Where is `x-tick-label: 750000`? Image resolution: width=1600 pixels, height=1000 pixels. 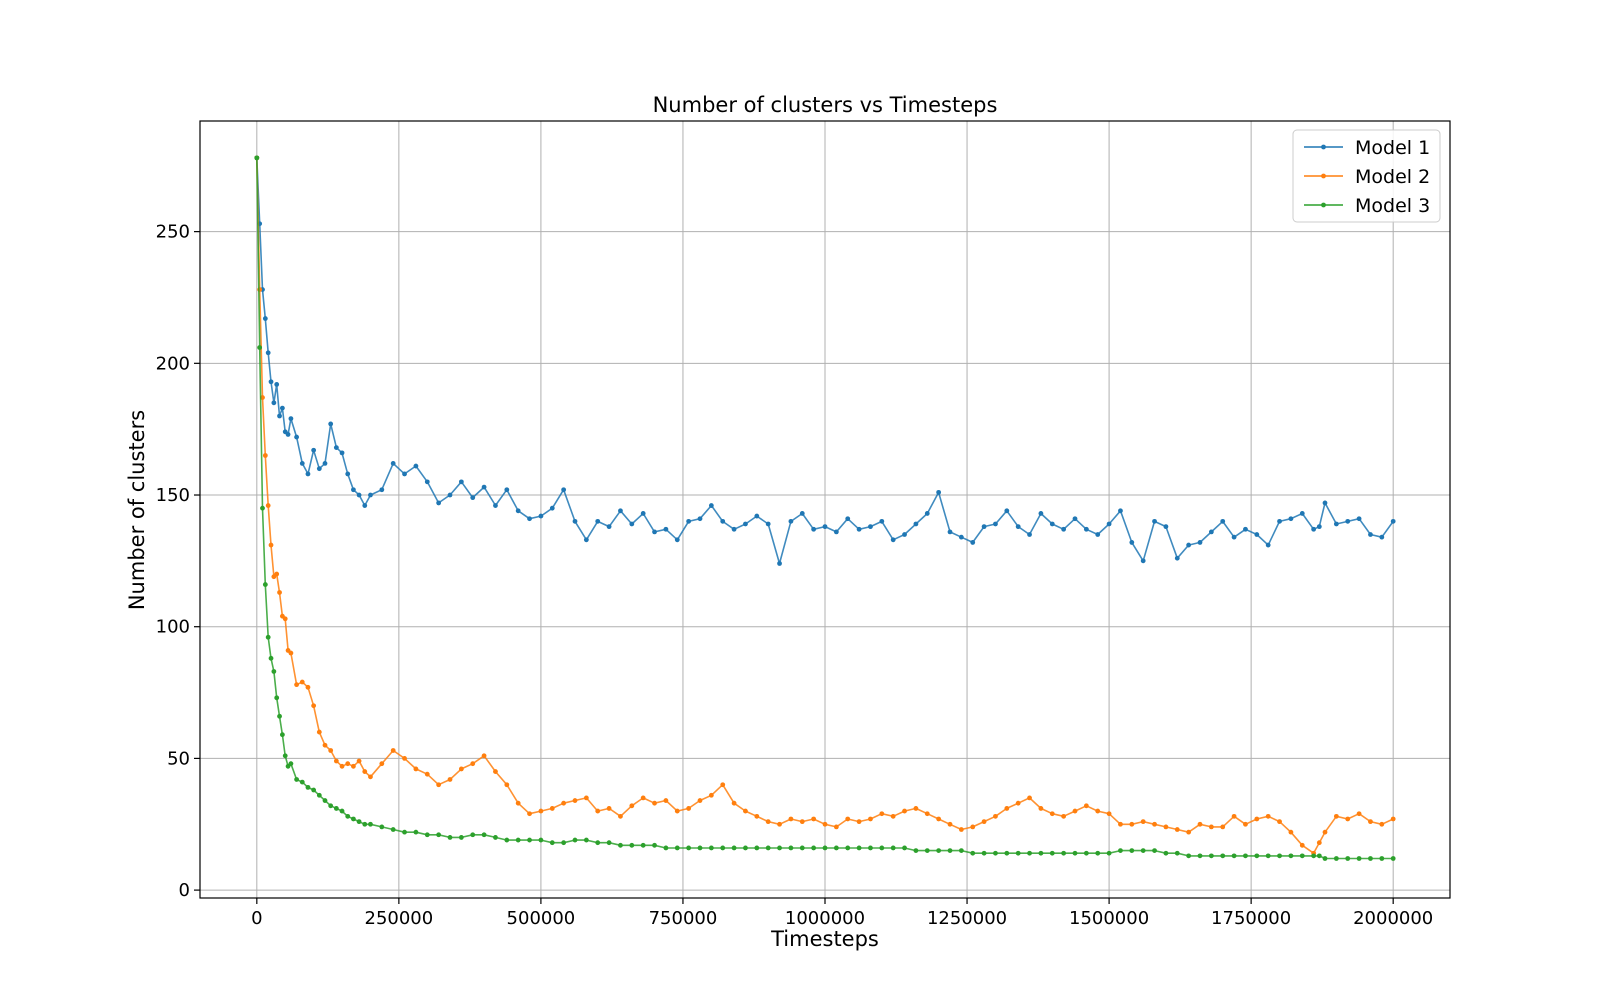 x-tick-label: 750000 is located at coordinates (683, 918).